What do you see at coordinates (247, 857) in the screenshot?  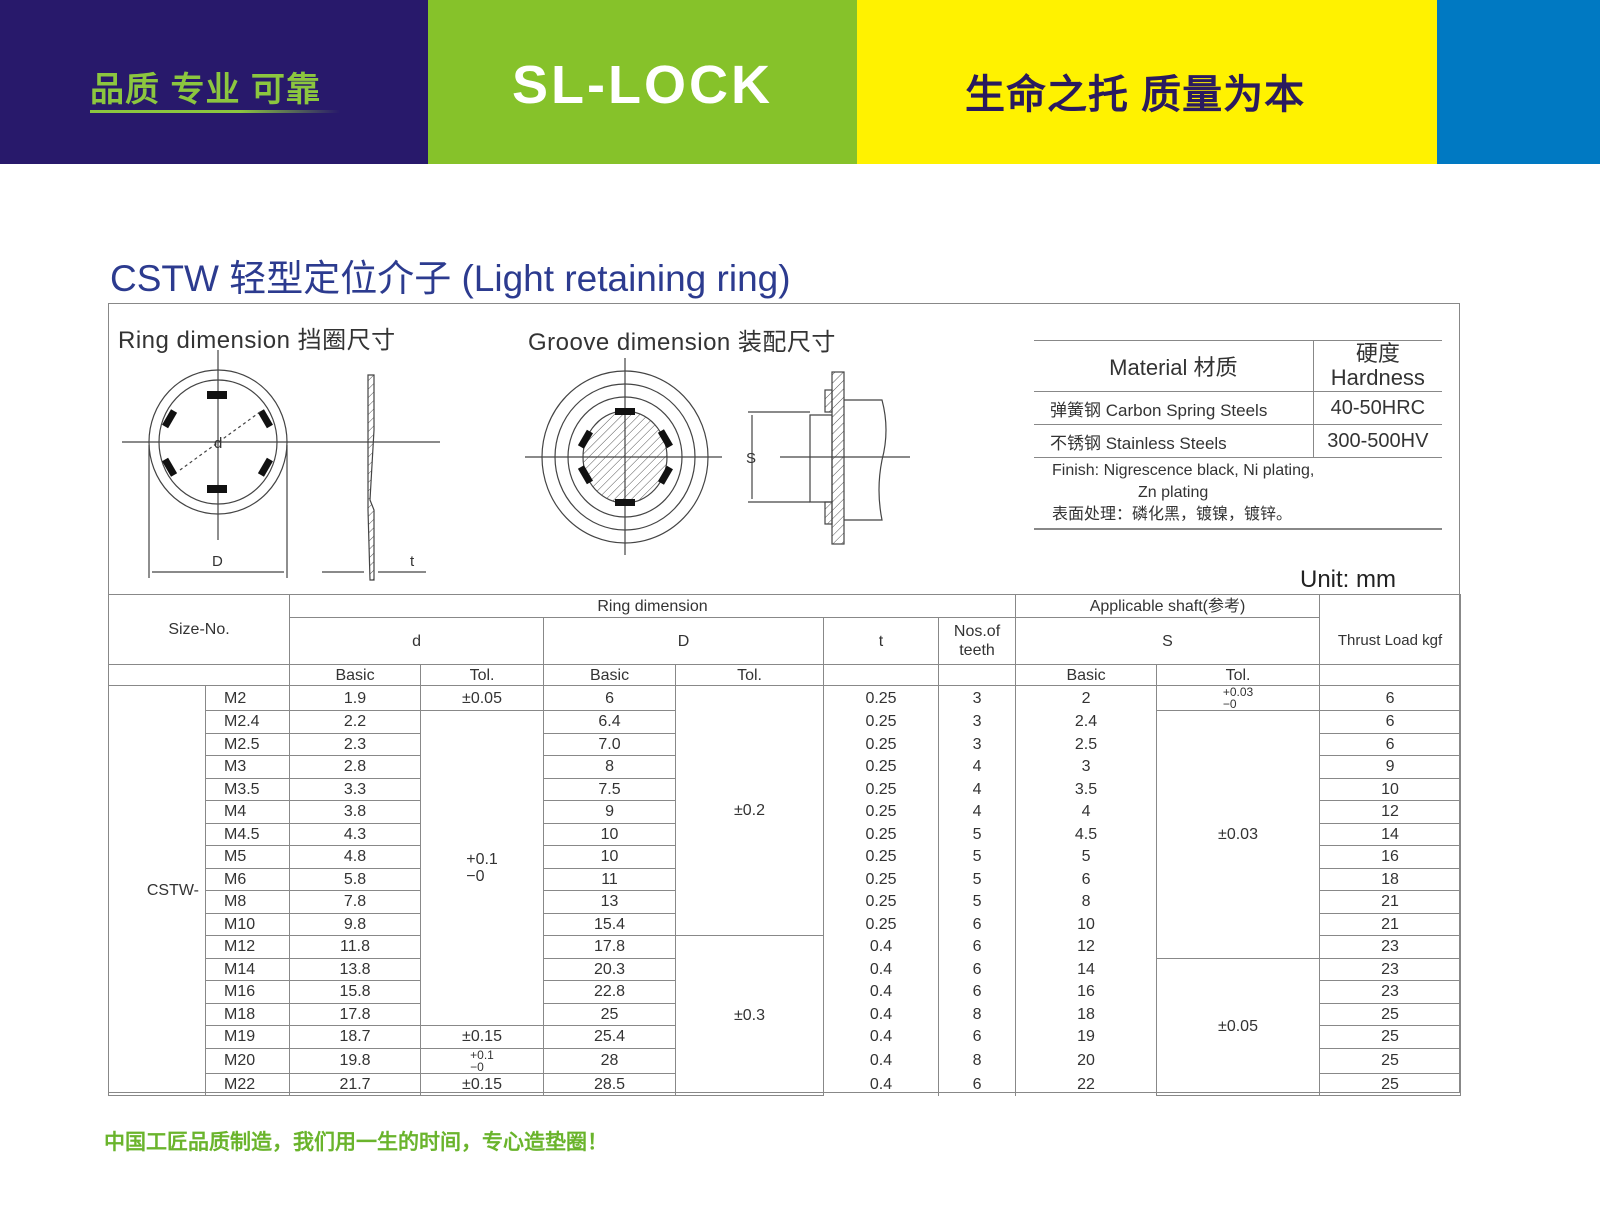 I see `size-cell: M5` at bounding box center [247, 857].